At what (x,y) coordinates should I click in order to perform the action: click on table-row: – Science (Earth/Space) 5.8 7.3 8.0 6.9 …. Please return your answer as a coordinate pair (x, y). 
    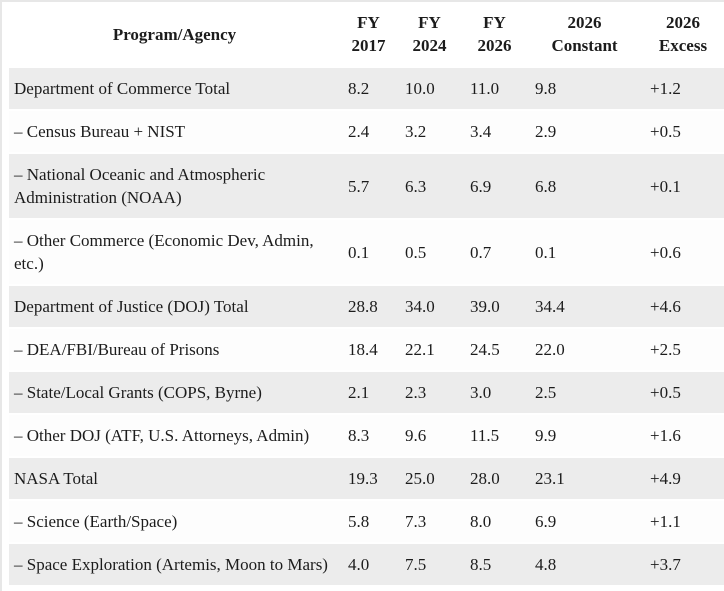
    Looking at the image, I should click on (366, 521).